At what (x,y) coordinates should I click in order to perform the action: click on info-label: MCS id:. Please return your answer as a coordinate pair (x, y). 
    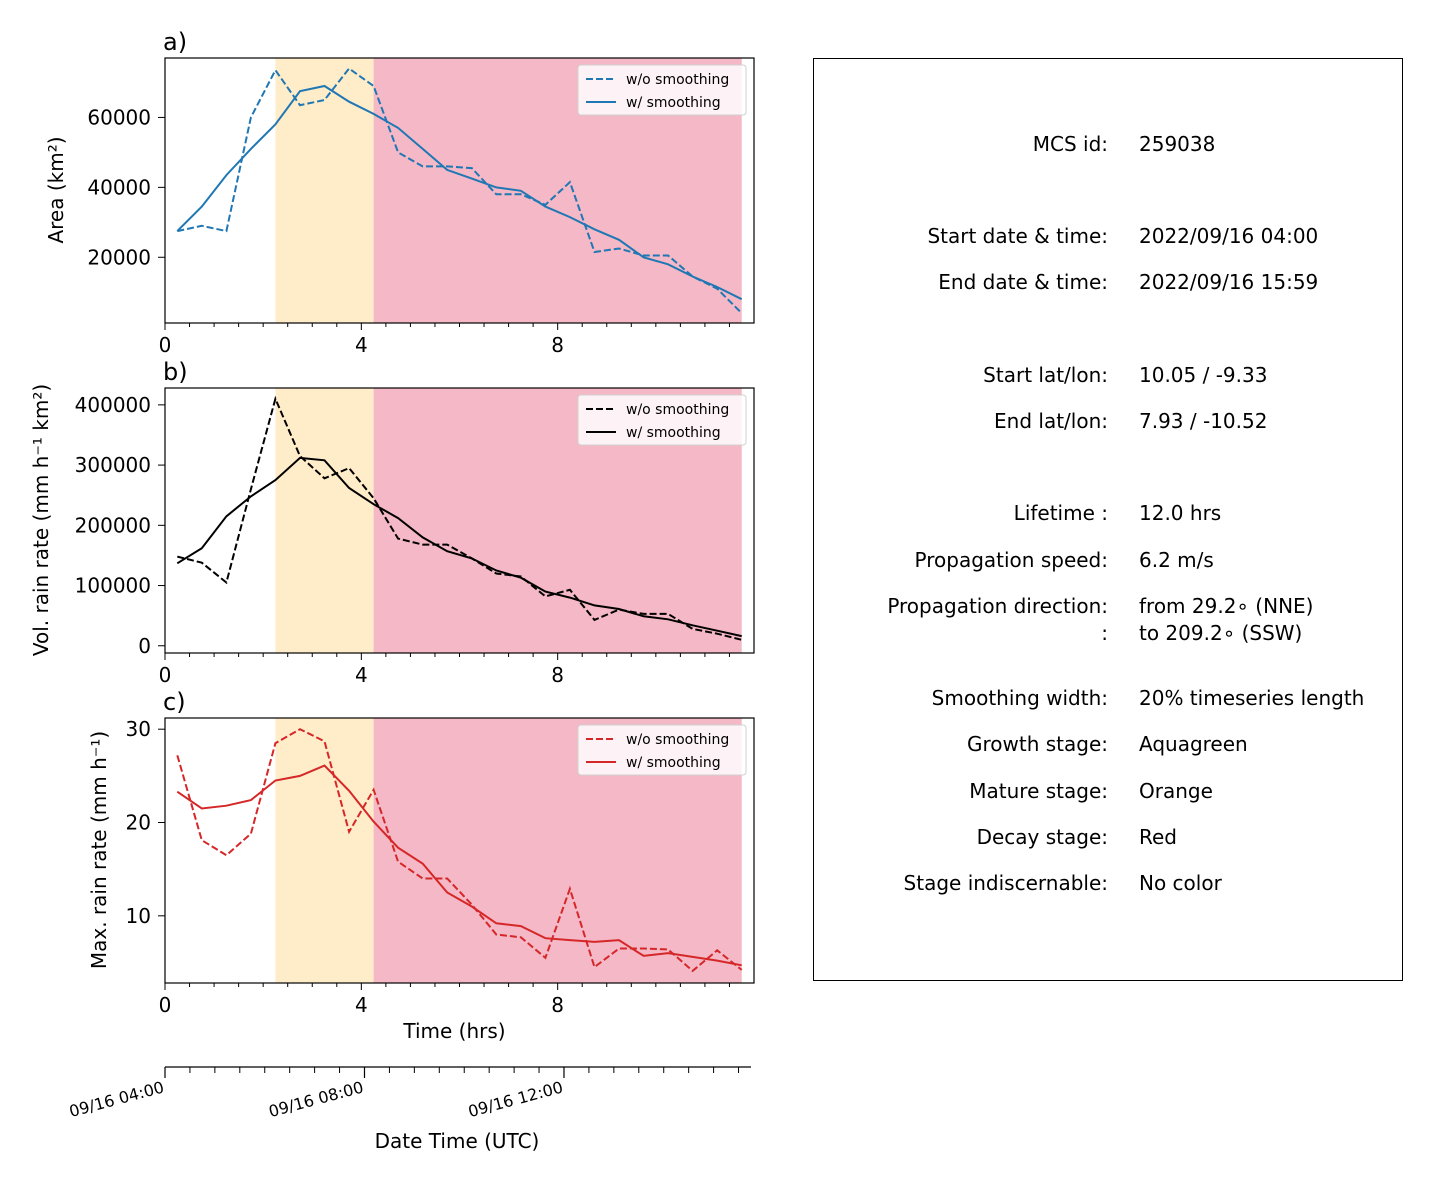
    Looking at the image, I should click on (1070, 144).